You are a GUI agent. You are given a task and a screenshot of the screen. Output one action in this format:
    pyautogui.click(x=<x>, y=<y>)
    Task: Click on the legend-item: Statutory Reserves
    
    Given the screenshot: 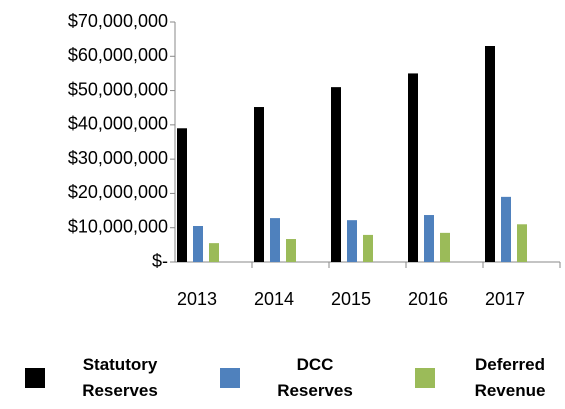 What is the action you would take?
    pyautogui.click(x=100, y=378)
    